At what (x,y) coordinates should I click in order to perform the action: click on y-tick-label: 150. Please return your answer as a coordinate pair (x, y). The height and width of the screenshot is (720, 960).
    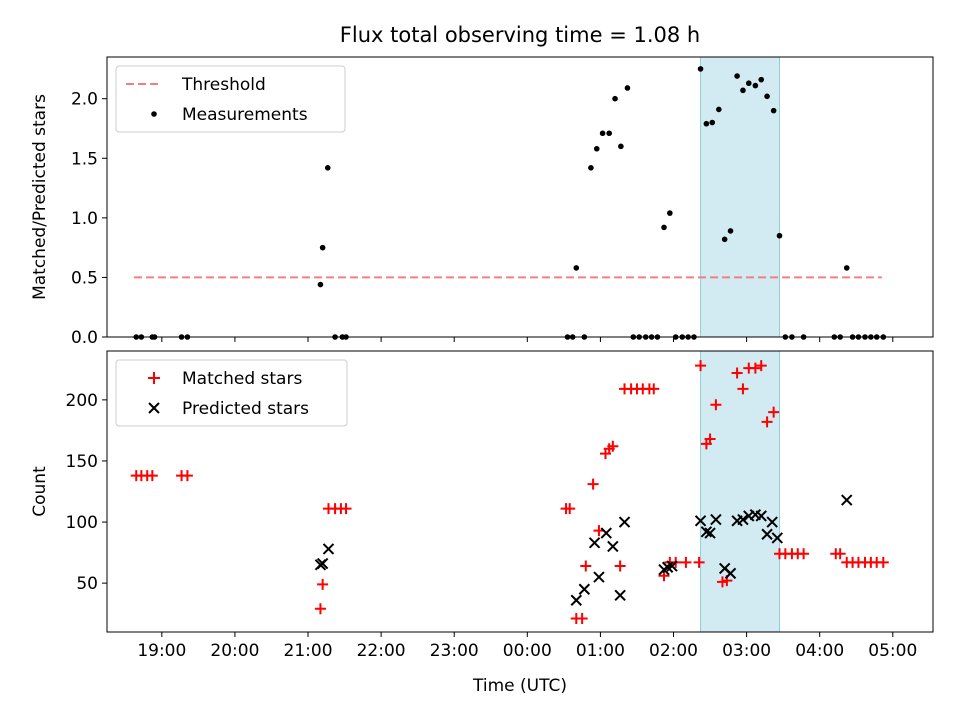
    Looking at the image, I should click on (82, 462).